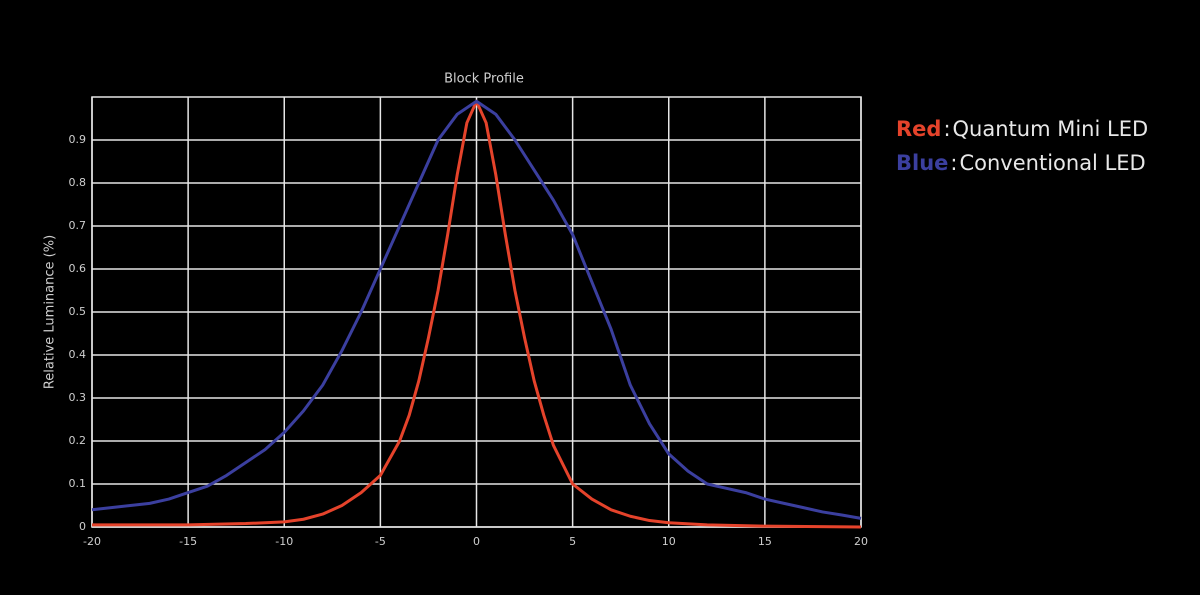 Image resolution: width=1200 pixels, height=595 pixels. I want to click on legend-key: Red, so click(918, 129).